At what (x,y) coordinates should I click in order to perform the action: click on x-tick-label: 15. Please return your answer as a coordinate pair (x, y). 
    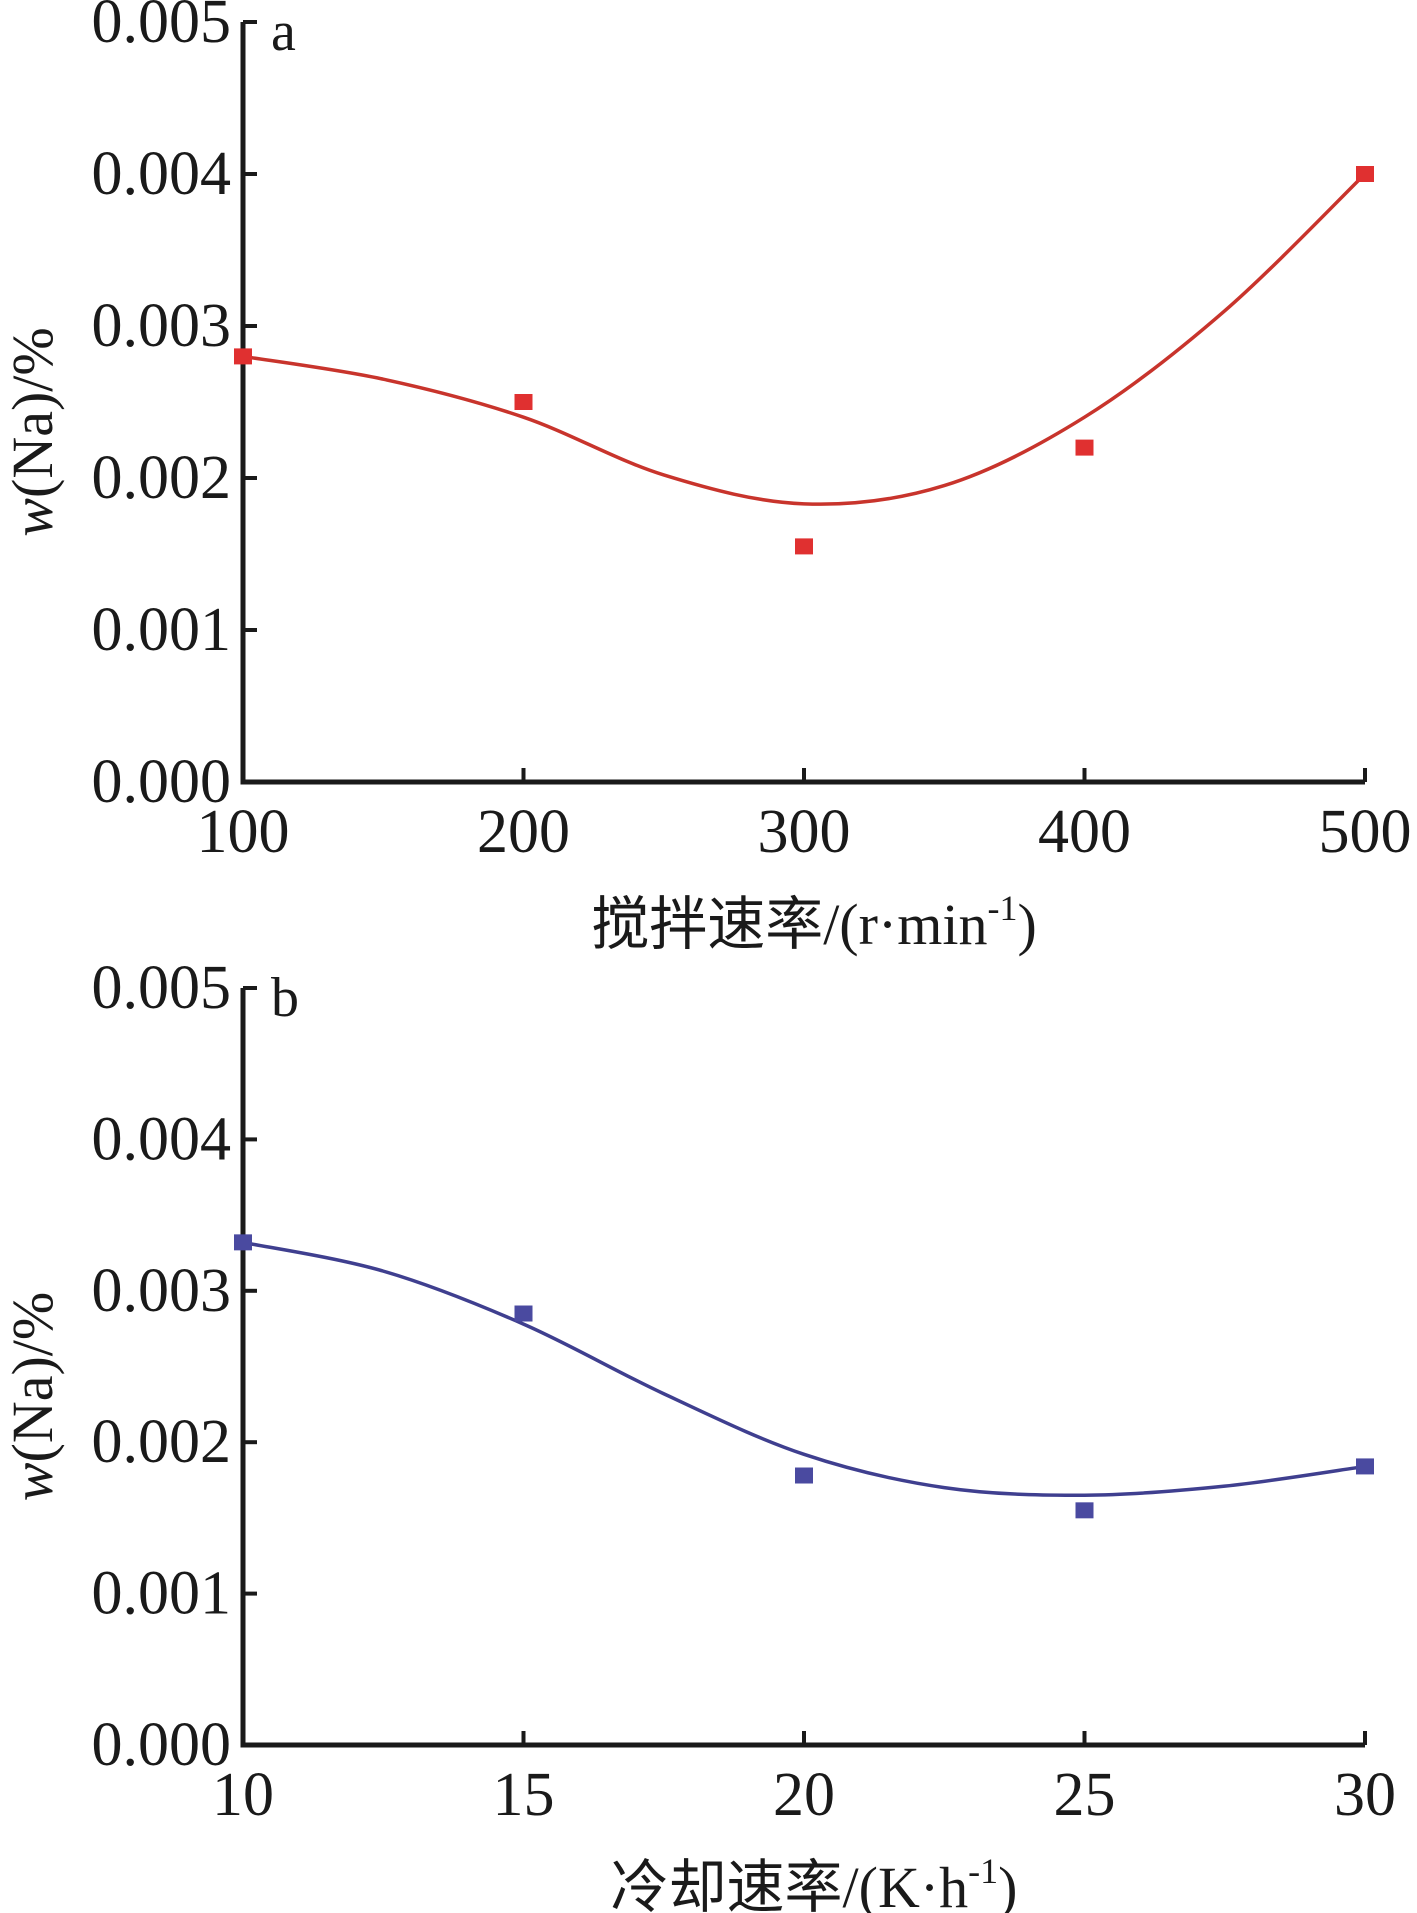
    Looking at the image, I should click on (524, 1795).